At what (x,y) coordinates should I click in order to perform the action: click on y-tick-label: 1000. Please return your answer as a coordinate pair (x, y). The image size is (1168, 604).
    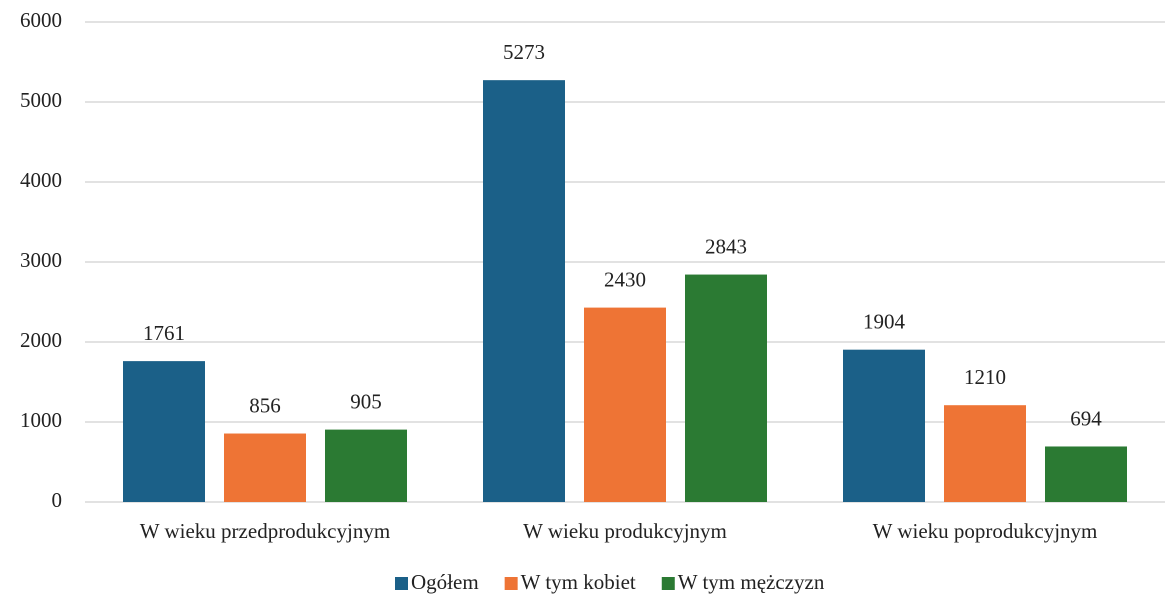
    Looking at the image, I should click on (41, 420).